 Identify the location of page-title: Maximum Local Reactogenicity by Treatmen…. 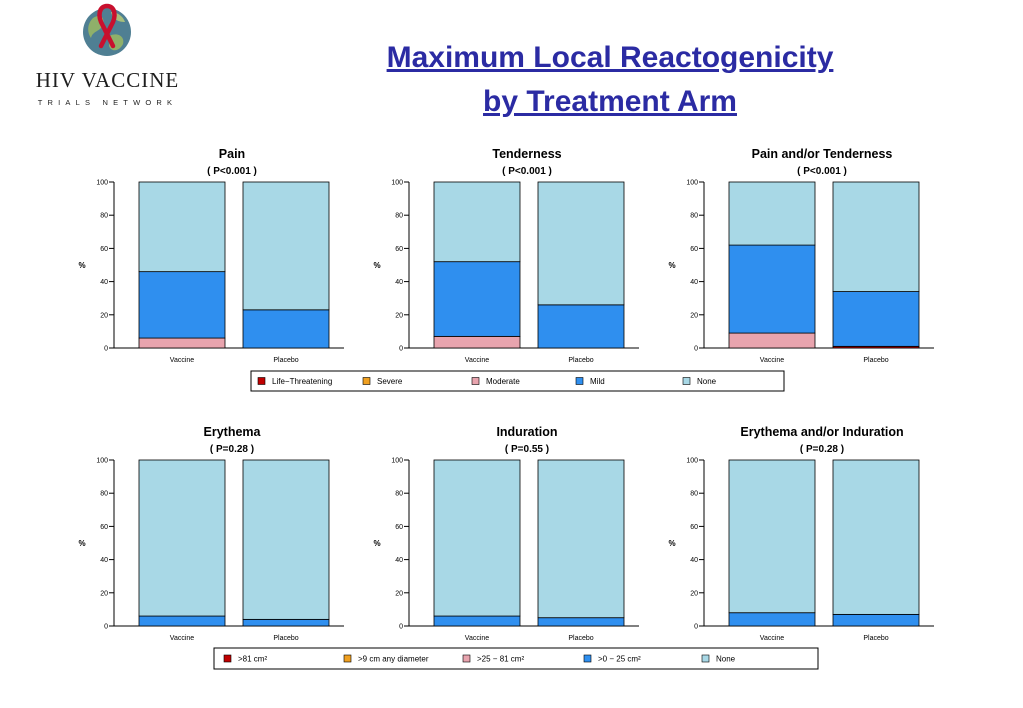
(610, 80).